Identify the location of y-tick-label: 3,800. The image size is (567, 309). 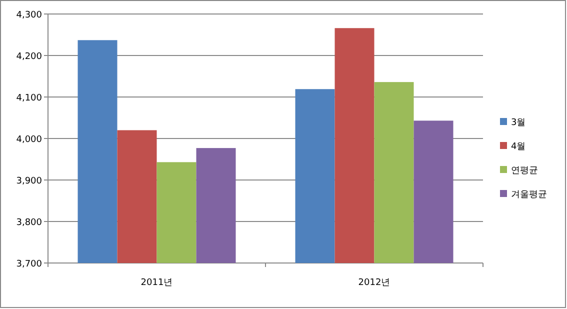
(29, 223).